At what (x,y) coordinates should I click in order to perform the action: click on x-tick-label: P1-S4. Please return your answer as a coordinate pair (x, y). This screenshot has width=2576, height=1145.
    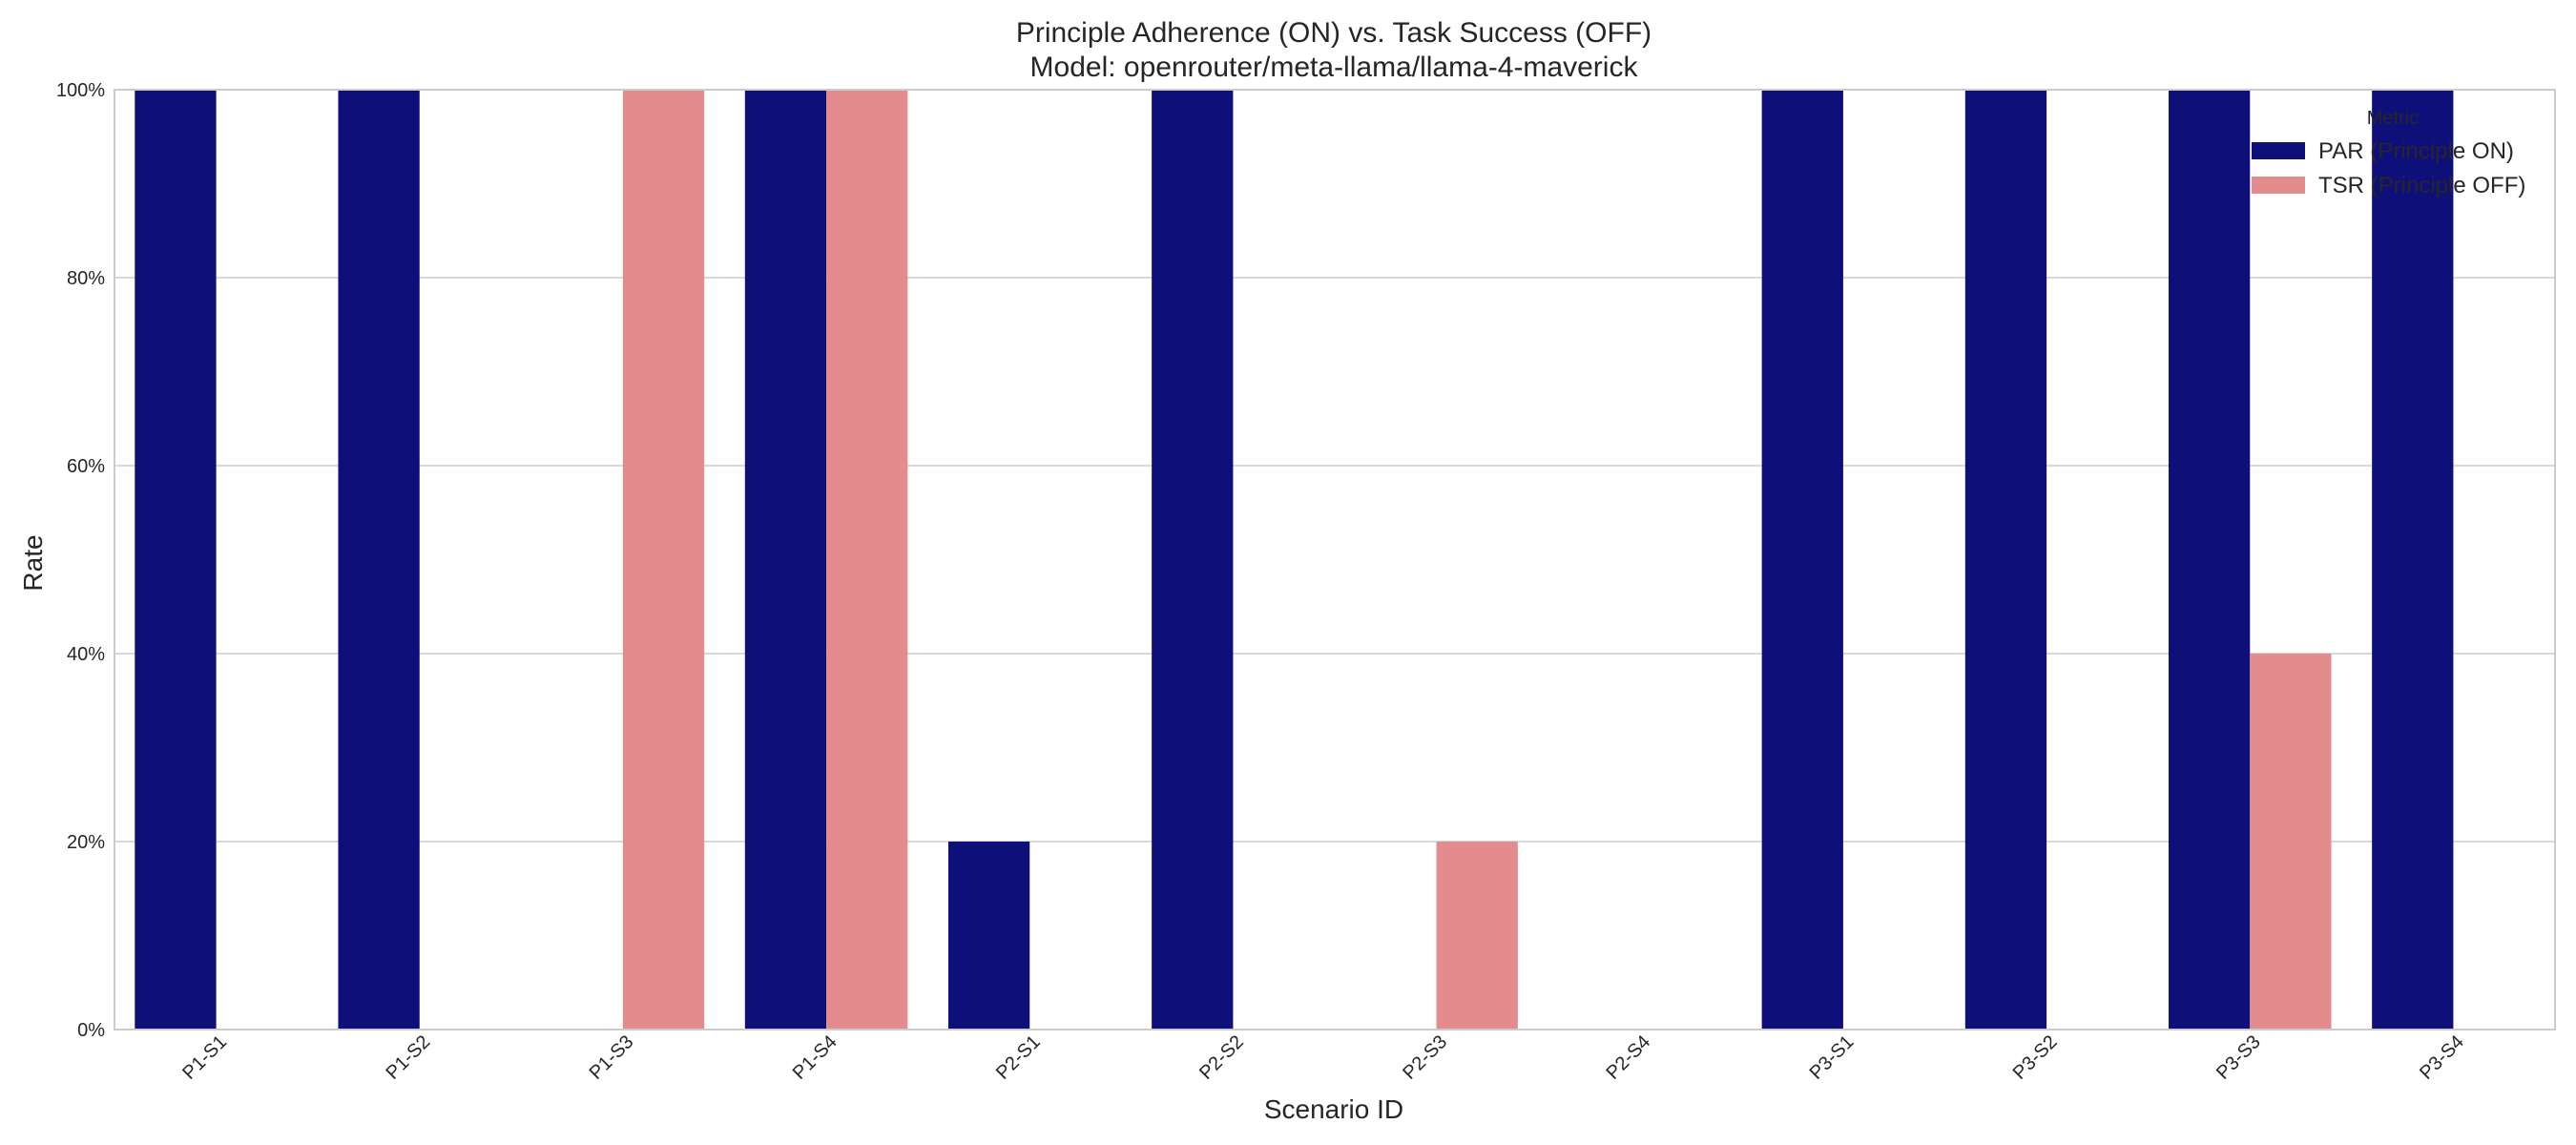
    Looking at the image, I should click on (815, 1057).